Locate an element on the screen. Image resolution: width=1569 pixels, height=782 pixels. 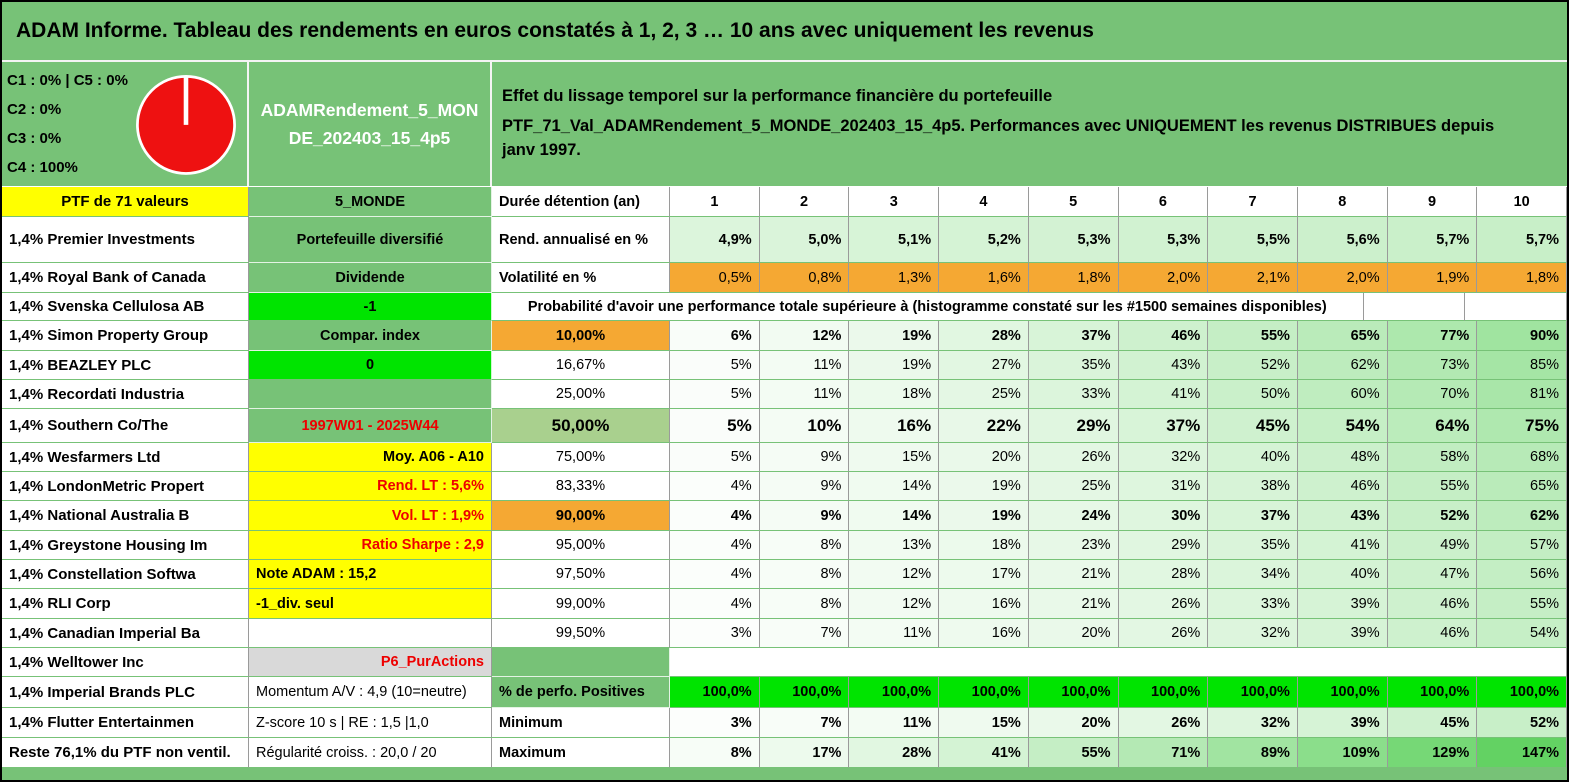
meta-cell: 0 is located at coordinates (370, 365).